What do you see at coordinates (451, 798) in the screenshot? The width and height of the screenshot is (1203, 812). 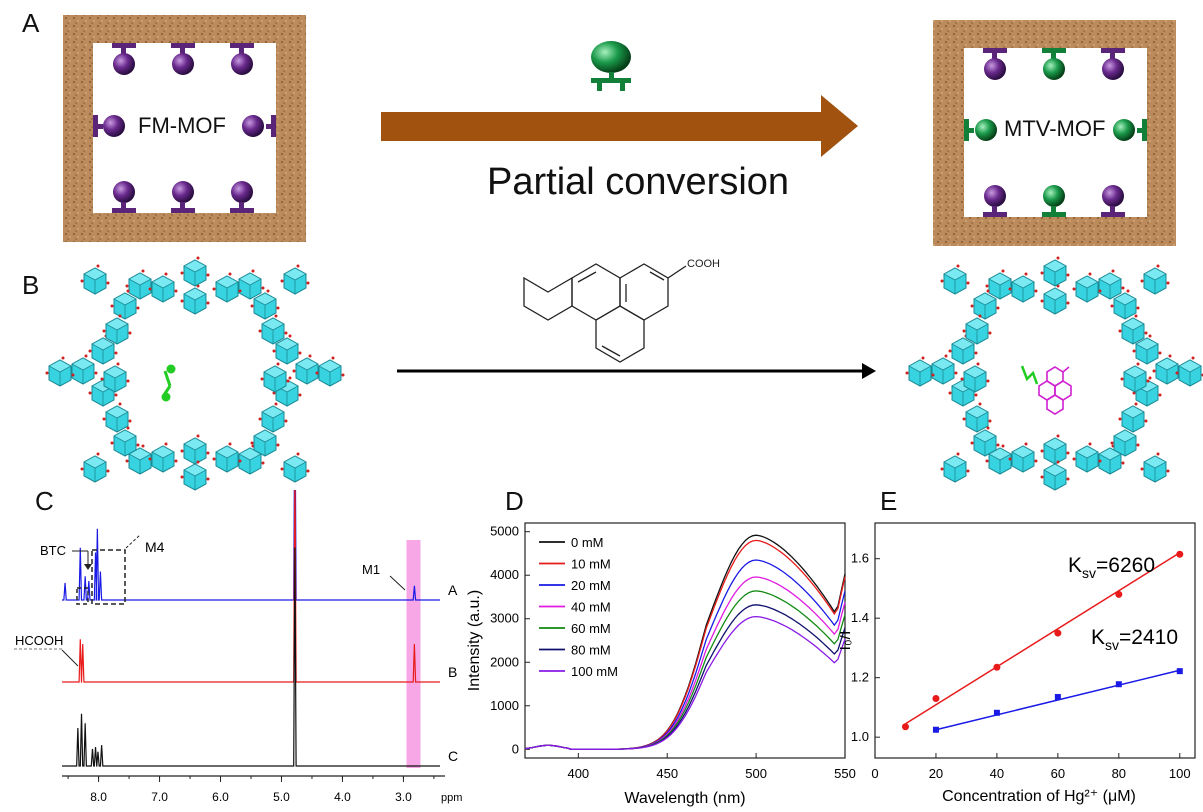 I see `x-axis-label: ppm` at bounding box center [451, 798].